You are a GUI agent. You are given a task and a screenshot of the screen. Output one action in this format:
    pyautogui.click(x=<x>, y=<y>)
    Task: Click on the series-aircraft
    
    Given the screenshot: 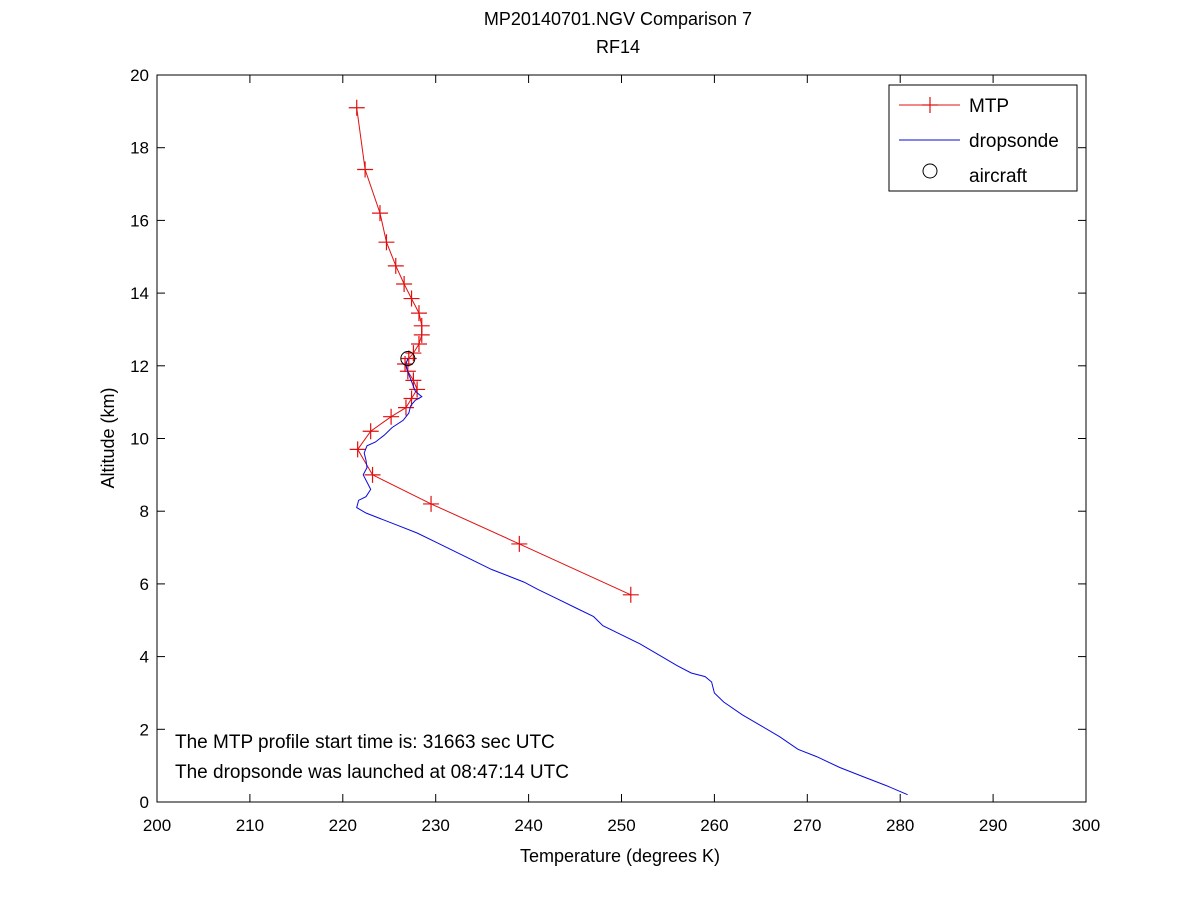 What is the action you would take?
    pyautogui.click(x=408, y=359)
    